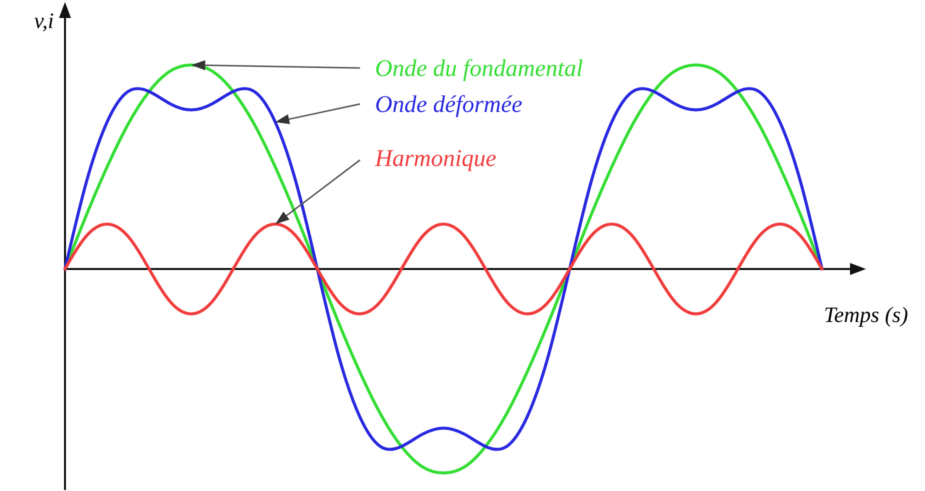  Describe the element at coordinates (866, 314) in the screenshot. I see `x-axis-title: Temps (s)` at that location.